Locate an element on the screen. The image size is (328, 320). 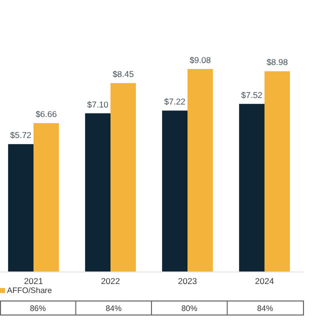
data-label: $6.66 is located at coordinates (47, 114).